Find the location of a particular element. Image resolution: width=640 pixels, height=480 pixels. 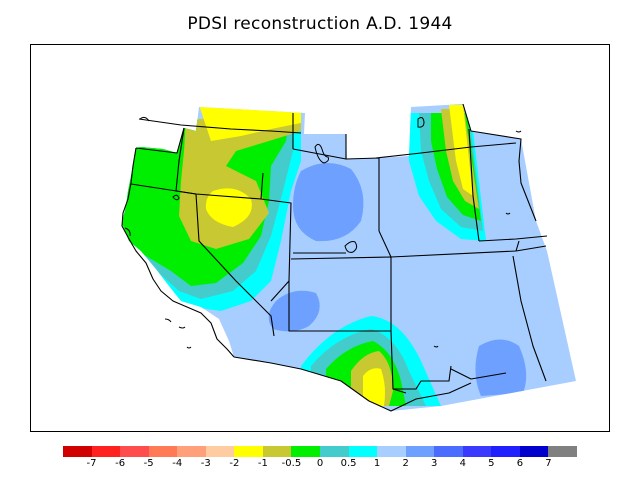

wet-pocket-central is located at coordinates (294, 311).